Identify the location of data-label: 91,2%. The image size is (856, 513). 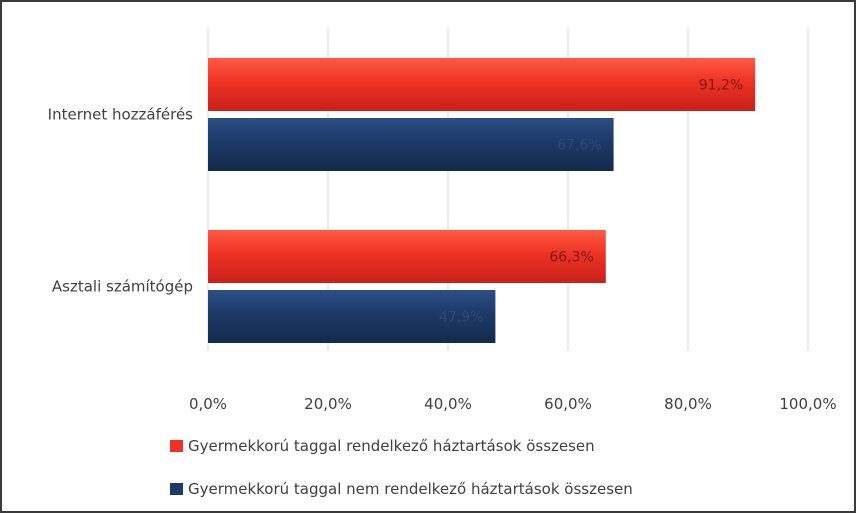
(721, 86).